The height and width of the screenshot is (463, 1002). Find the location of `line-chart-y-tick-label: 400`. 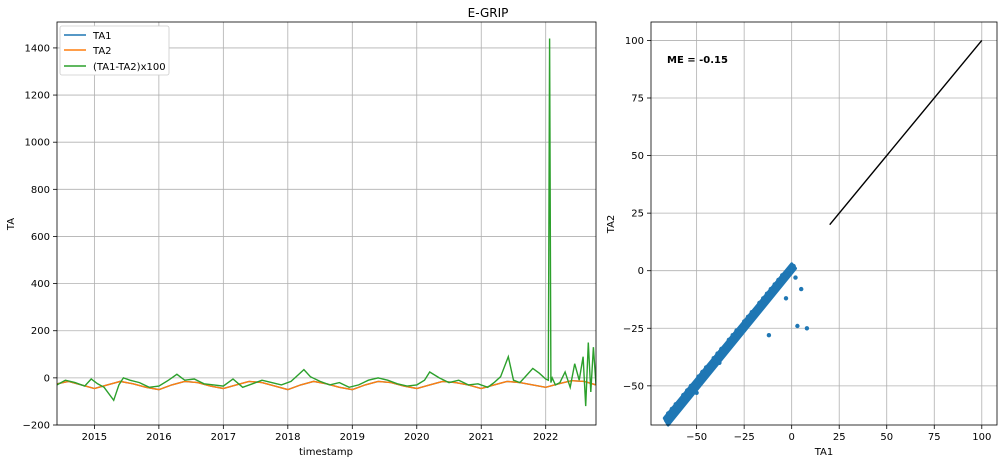

line-chart-y-tick-label: 400 is located at coordinates (40, 284).